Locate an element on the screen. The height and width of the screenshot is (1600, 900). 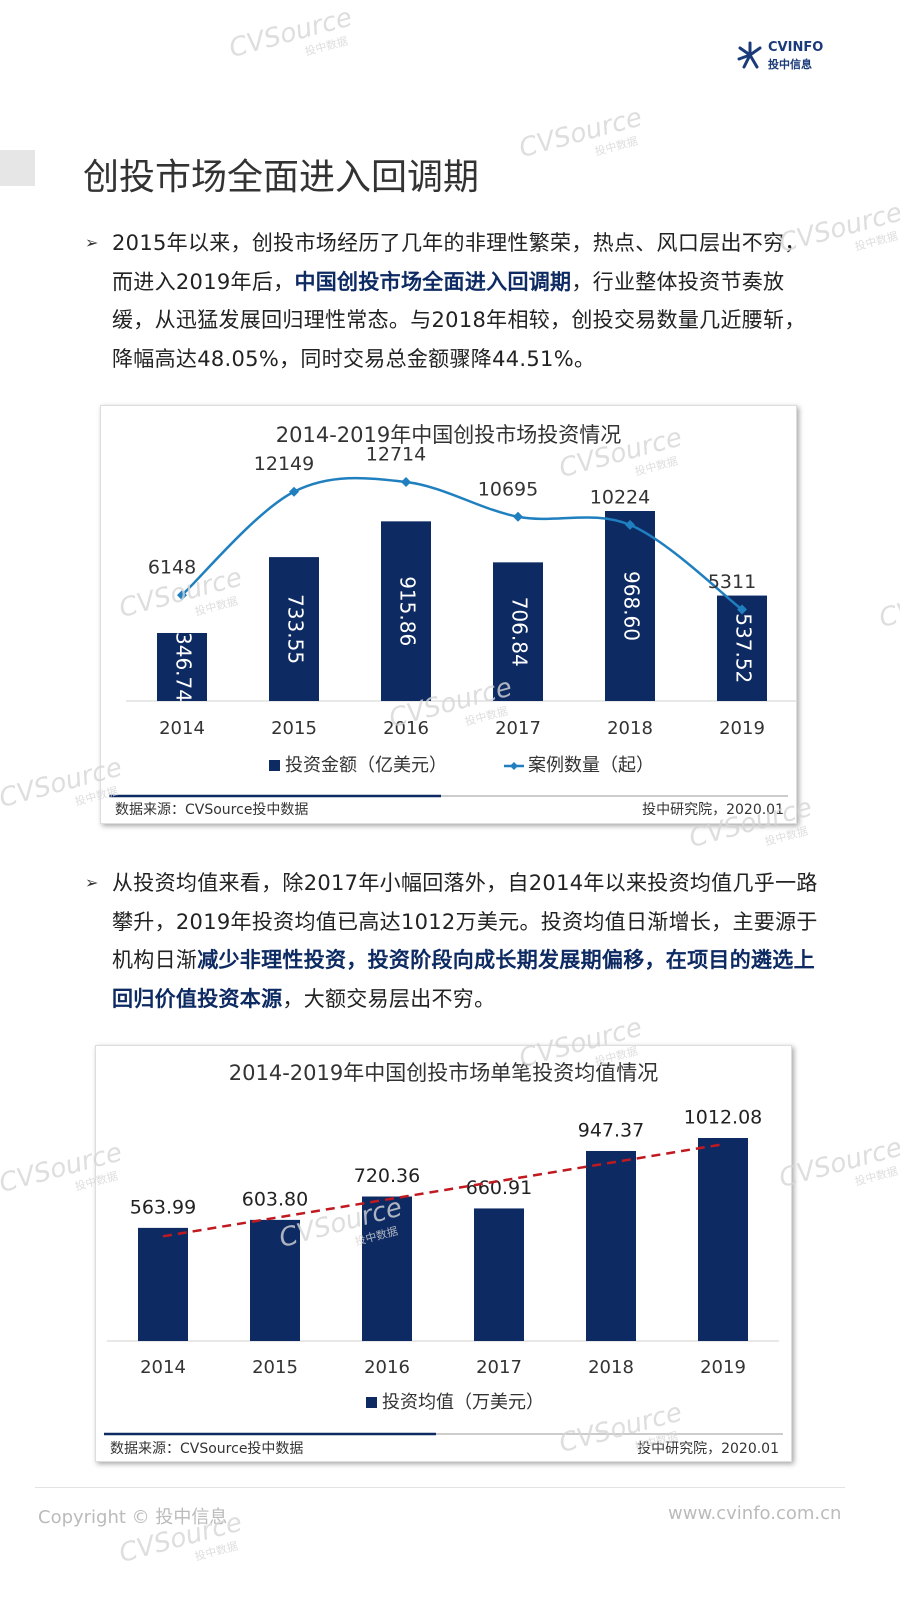
bar-value-label: 1012.08 is located at coordinates (723, 1118).